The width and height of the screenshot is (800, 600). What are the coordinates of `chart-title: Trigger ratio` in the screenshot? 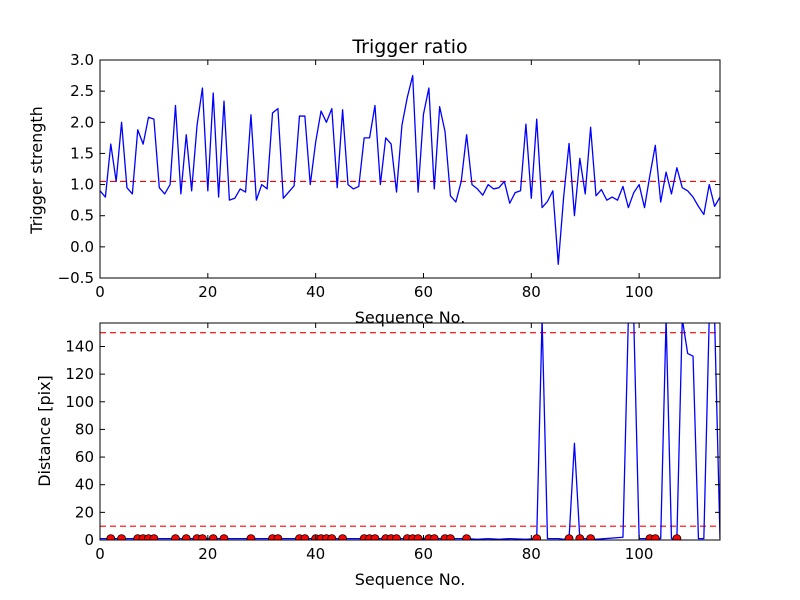 It's located at (409, 47).